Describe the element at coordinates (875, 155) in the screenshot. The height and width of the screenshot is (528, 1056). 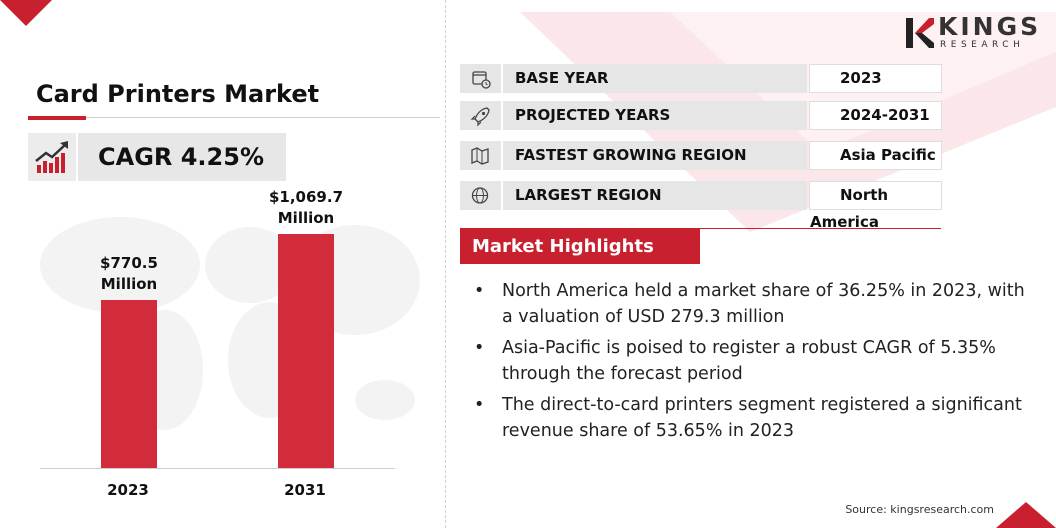
I see `info-value-fastest-growing-region: Asia Pacific` at that location.